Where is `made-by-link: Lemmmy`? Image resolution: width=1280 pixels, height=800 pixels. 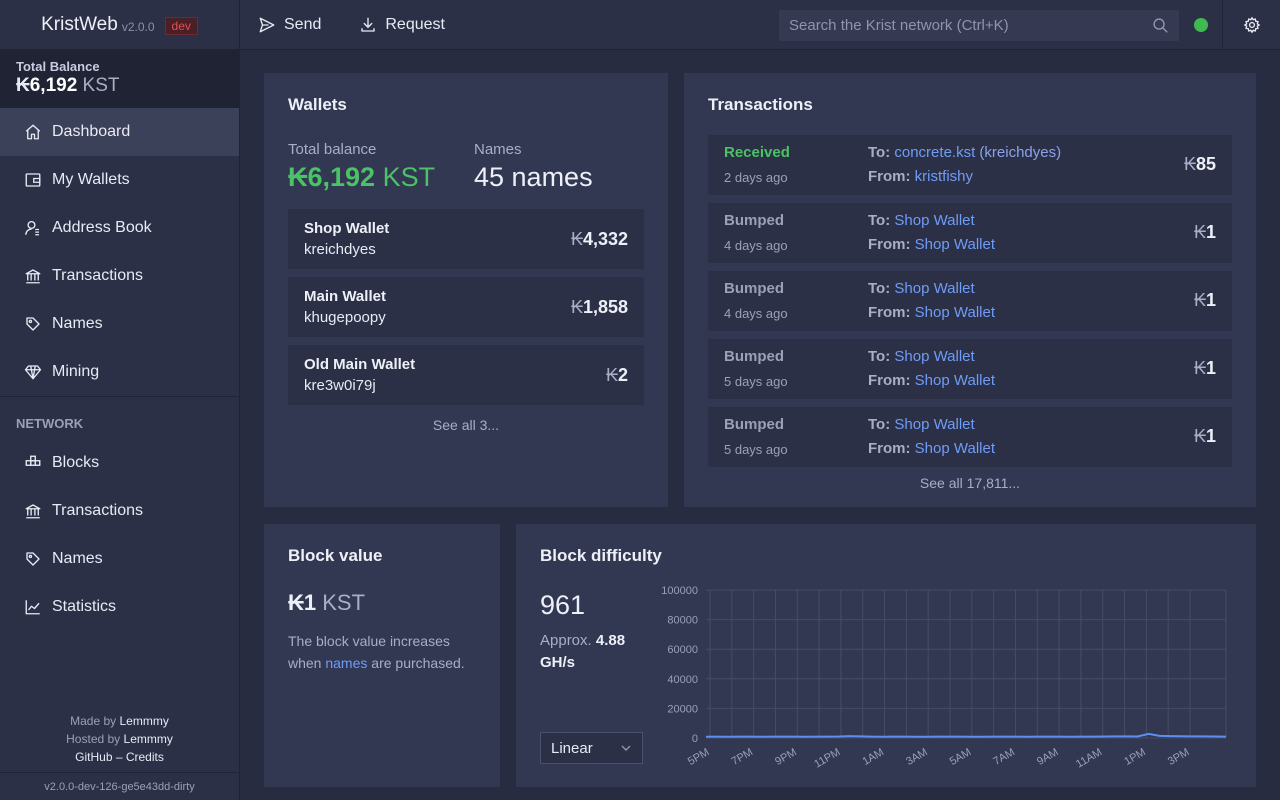 made-by-link: Lemmmy is located at coordinates (144, 721).